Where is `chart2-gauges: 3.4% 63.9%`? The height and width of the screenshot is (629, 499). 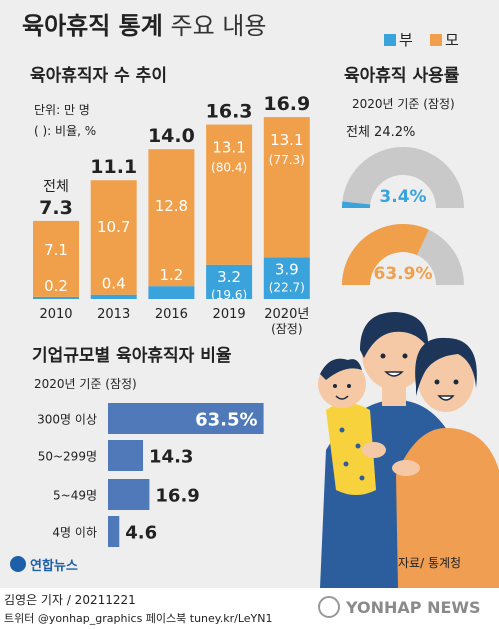 chart2-gauges: 3.4% 63.9% is located at coordinates (403, 216).